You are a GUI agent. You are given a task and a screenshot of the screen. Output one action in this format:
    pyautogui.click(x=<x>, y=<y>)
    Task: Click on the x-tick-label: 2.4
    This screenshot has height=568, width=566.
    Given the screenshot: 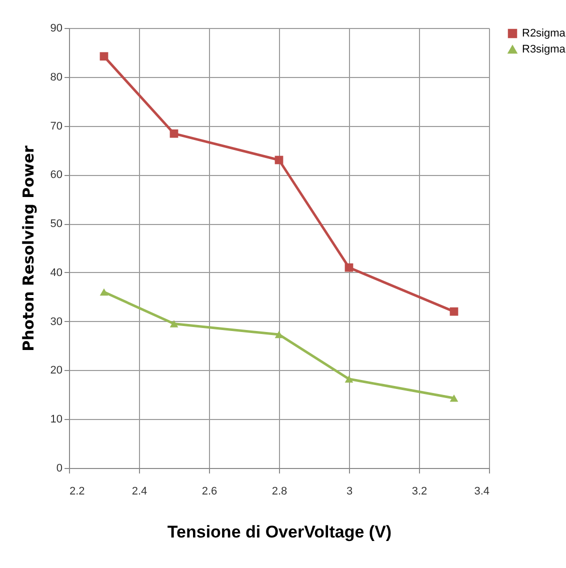 What is the action you would take?
    pyautogui.click(x=140, y=492)
    